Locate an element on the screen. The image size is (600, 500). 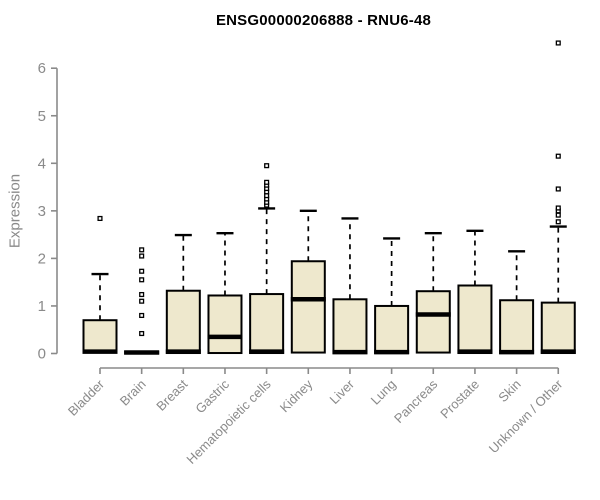
boxplot-lung is located at coordinates (392, 296).